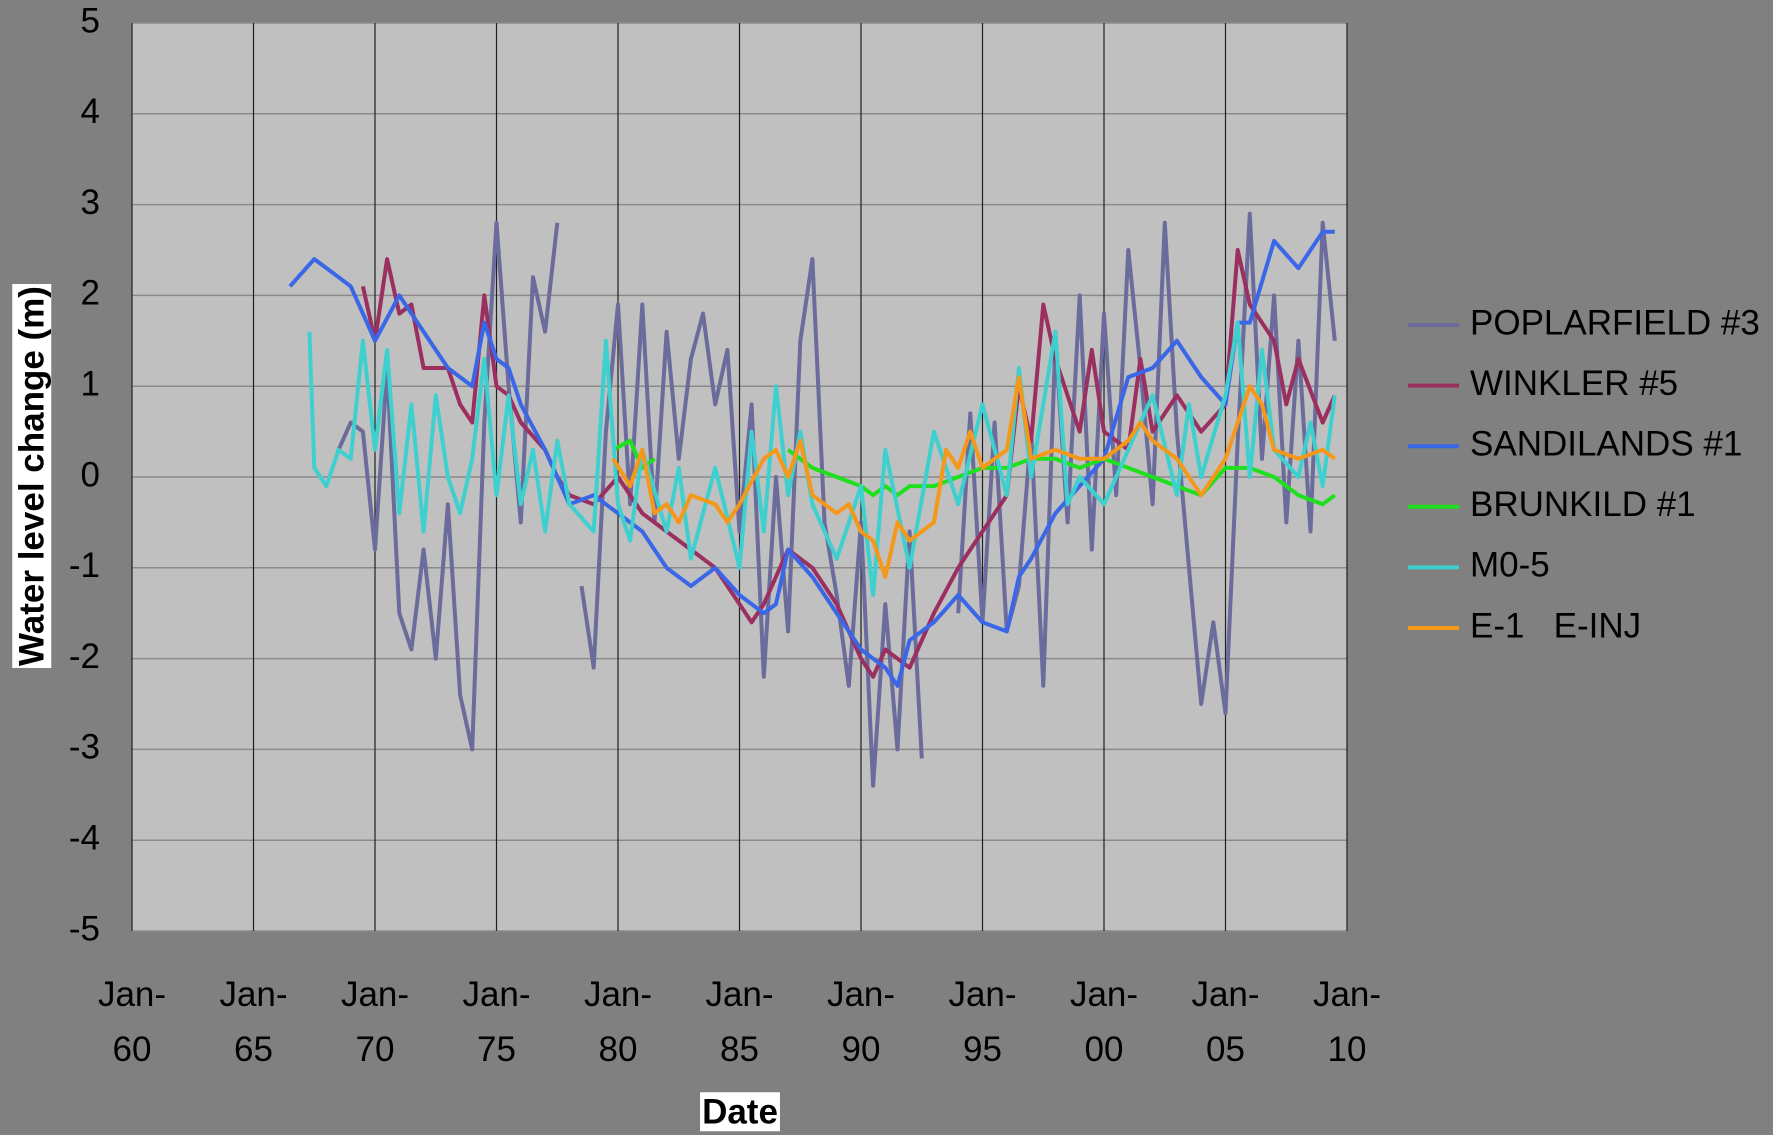 The width and height of the screenshot is (1773, 1135). I want to click on x-tick-label: Jan-70, so click(375, 1022).